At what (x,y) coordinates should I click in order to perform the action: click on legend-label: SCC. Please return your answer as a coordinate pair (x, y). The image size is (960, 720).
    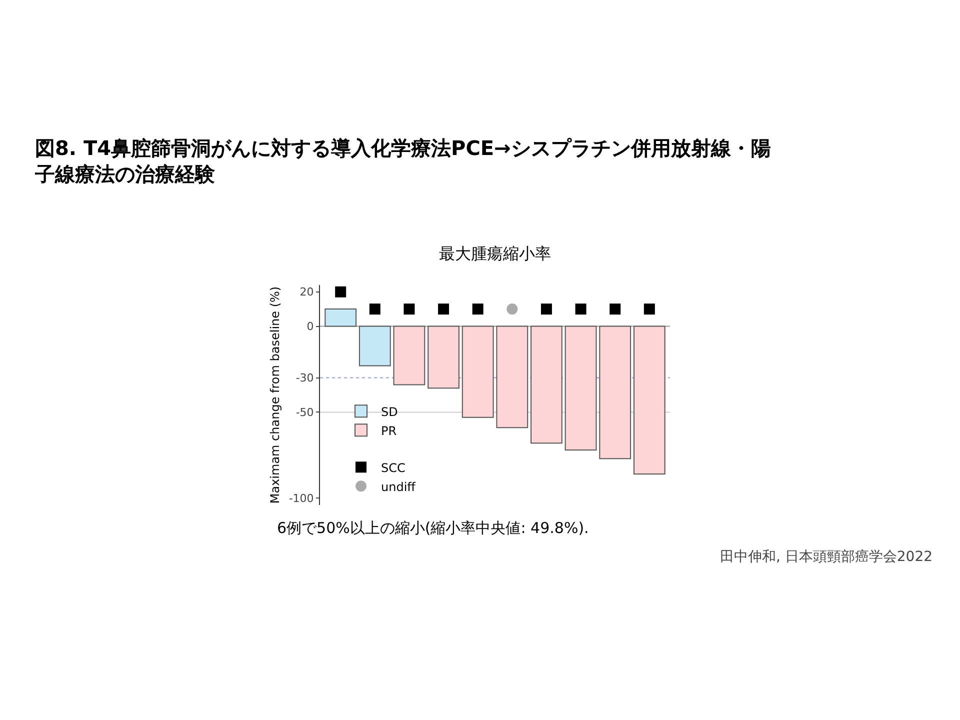
    Looking at the image, I should click on (393, 467).